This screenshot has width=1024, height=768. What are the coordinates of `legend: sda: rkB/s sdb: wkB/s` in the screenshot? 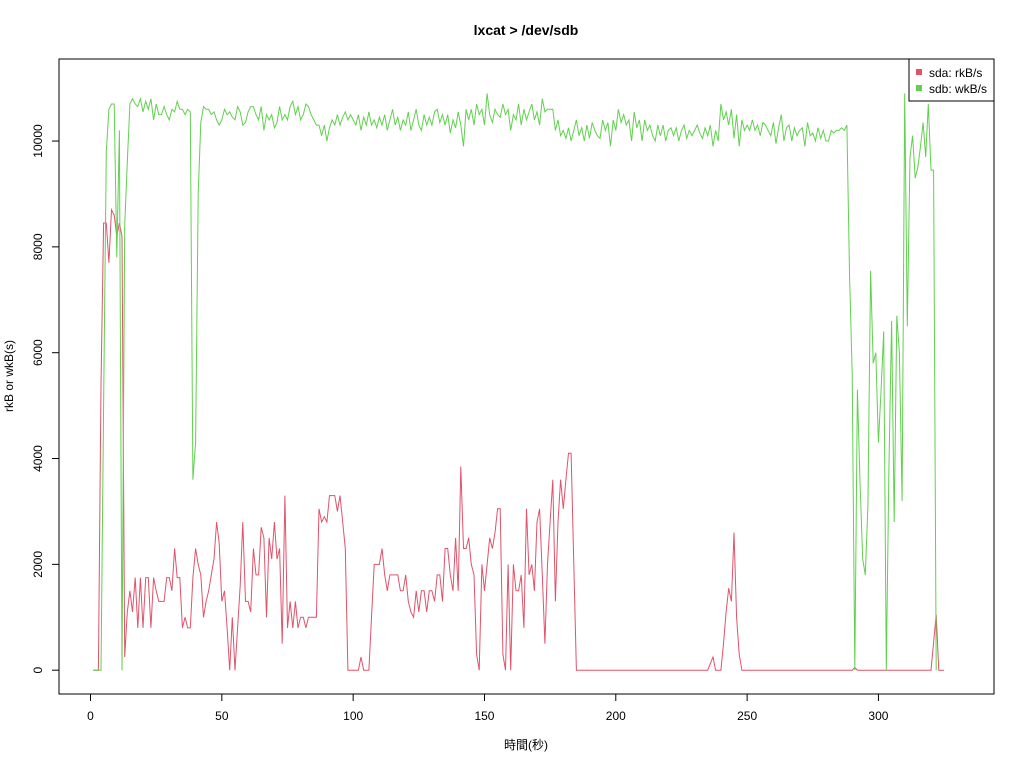 It's located at (951, 80).